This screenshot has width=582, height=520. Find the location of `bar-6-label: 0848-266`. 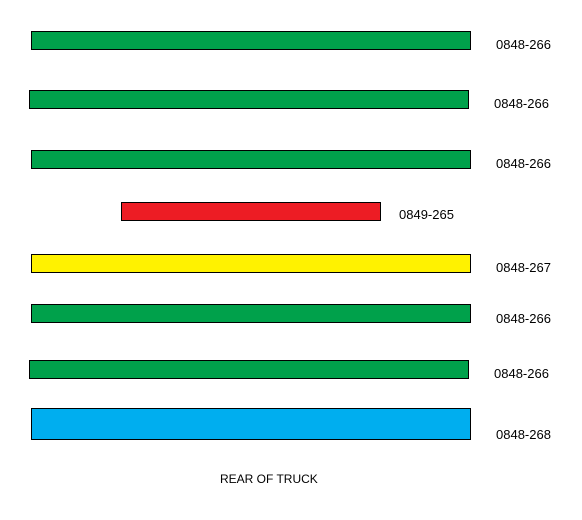

bar-6-label: 0848-266 is located at coordinates (523, 318).